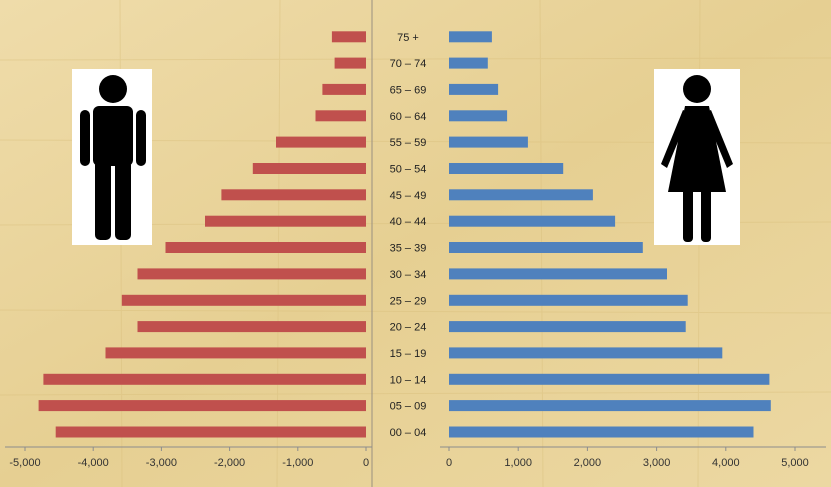 The width and height of the screenshot is (831, 487). What do you see at coordinates (726, 463) in the screenshot?
I see `right-axis-tick-label: 4,000` at bounding box center [726, 463].